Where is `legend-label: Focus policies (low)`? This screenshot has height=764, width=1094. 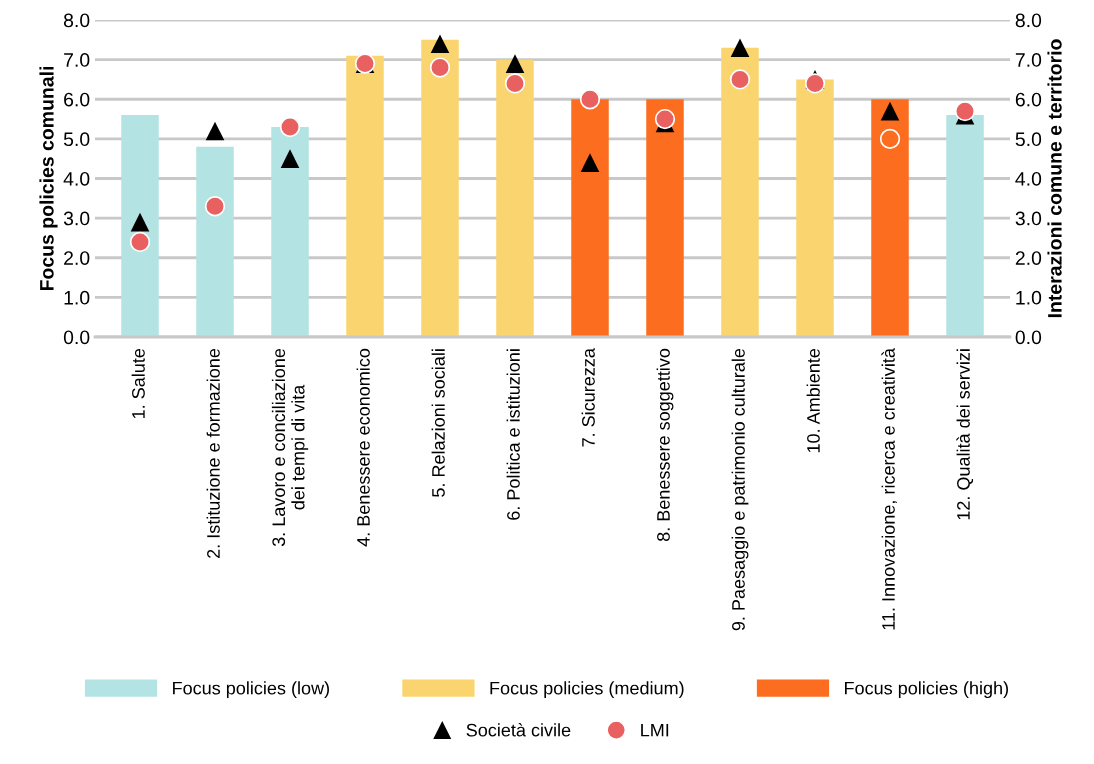
legend-label: Focus policies (low) is located at coordinates (251, 690).